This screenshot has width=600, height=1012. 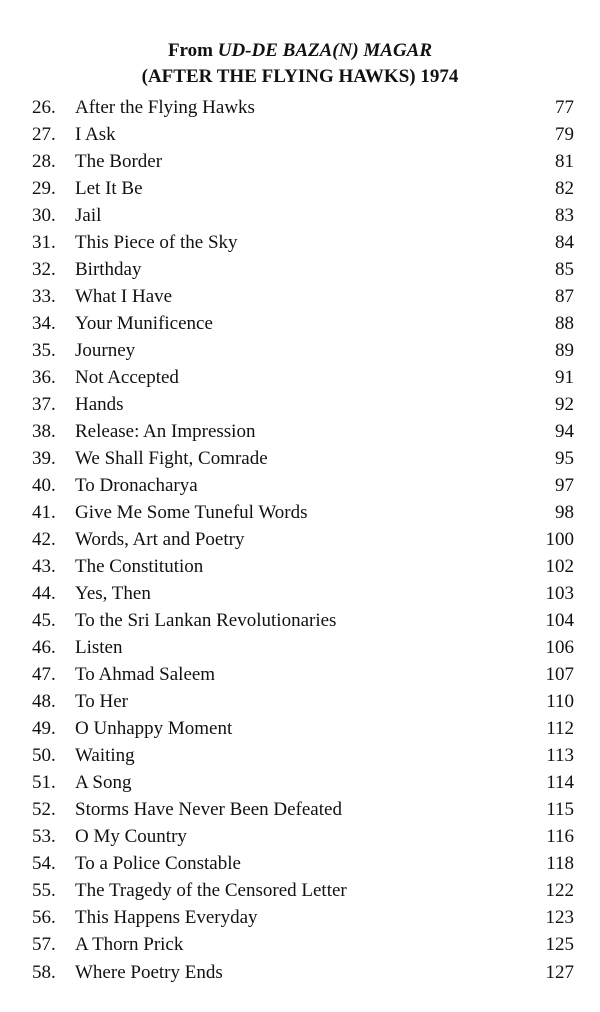 What do you see at coordinates (564, 486) in the screenshot?
I see `entry-page: 97` at bounding box center [564, 486].